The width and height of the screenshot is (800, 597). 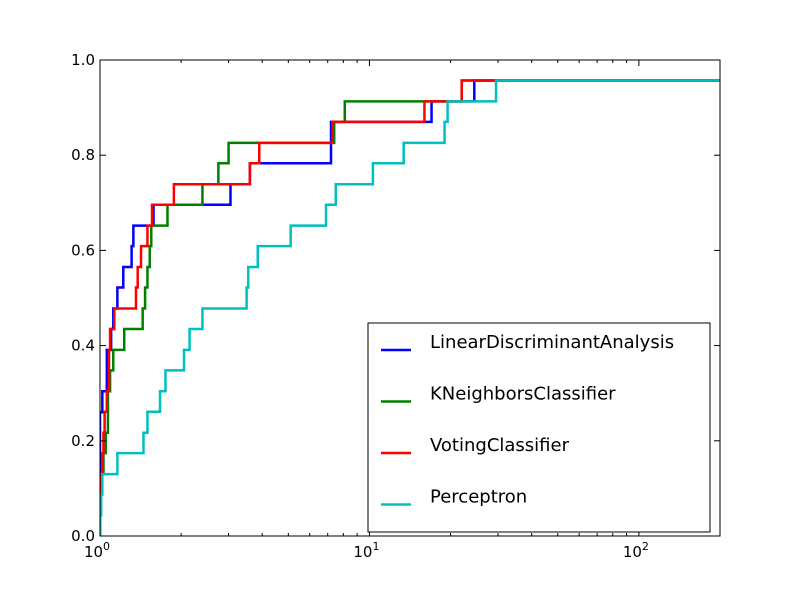 I want to click on y-tick-label: 0.0, so click(x=83, y=536).